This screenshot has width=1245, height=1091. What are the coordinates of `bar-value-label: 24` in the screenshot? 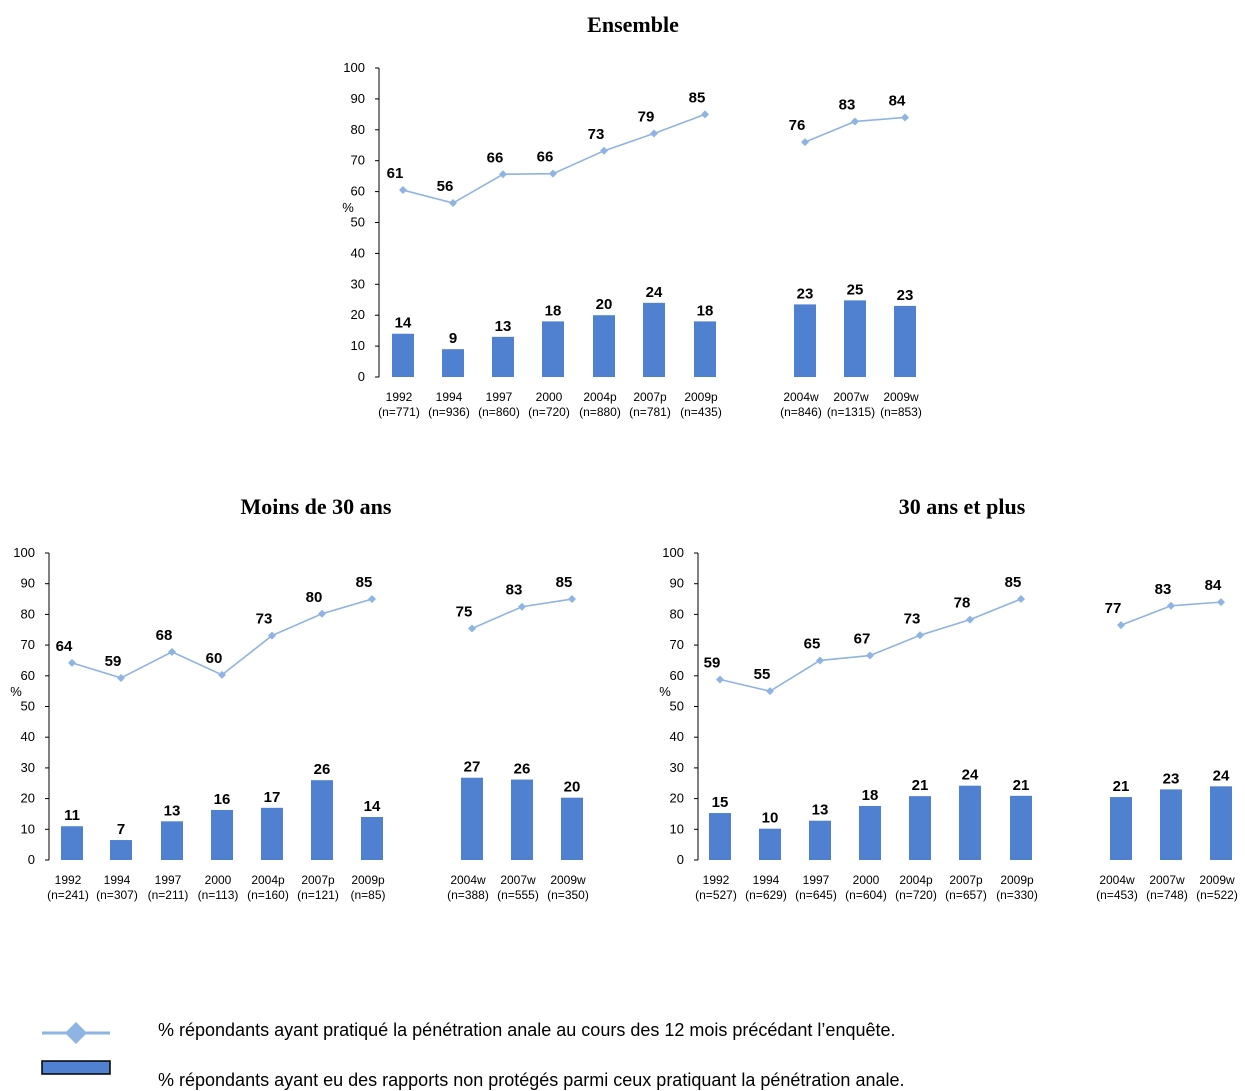 It's located at (654, 292).